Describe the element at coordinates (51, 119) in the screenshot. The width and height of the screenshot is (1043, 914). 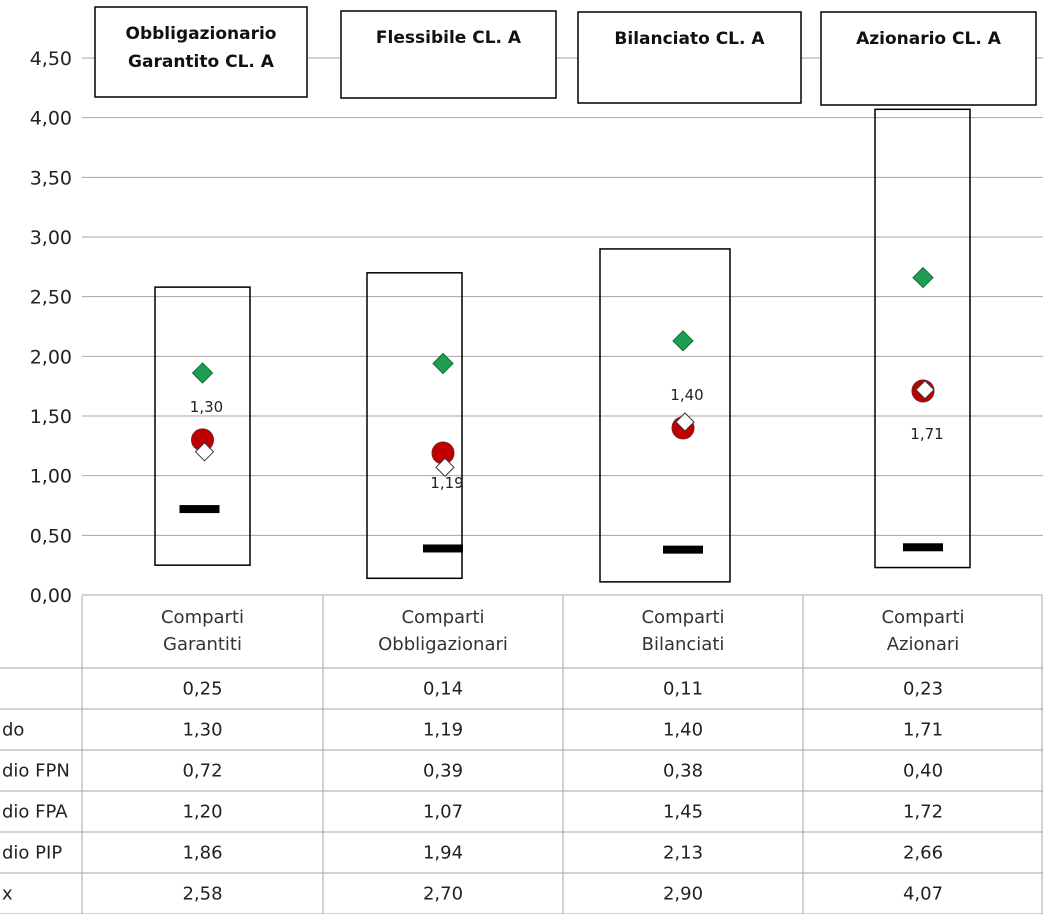
I see `y-tick-label: 4,00` at that location.